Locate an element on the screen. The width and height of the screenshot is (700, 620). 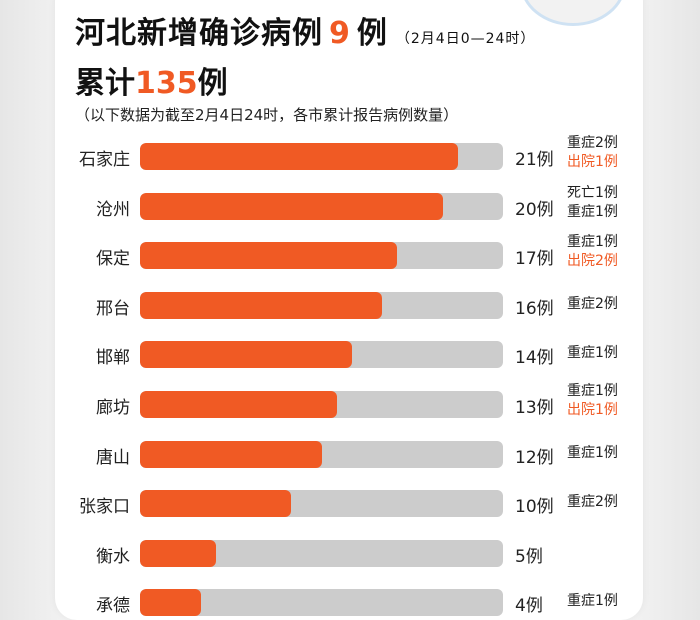
bar-row: 沧州 20例 死亡1例重症1例 is located at coordinates (350, 203).